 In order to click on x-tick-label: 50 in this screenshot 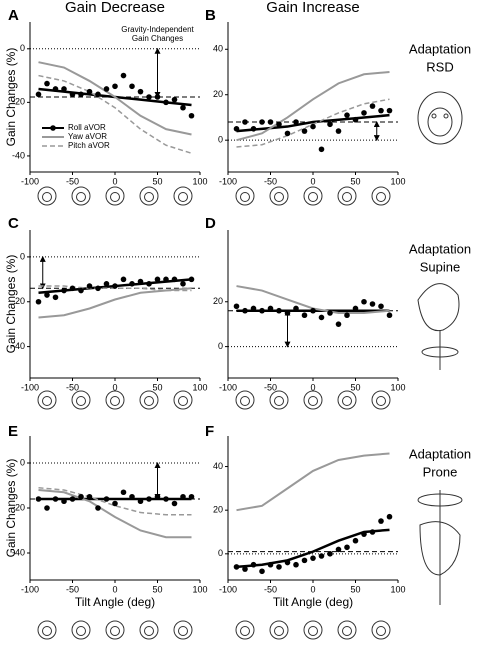, I will do `click(157, 387)`.